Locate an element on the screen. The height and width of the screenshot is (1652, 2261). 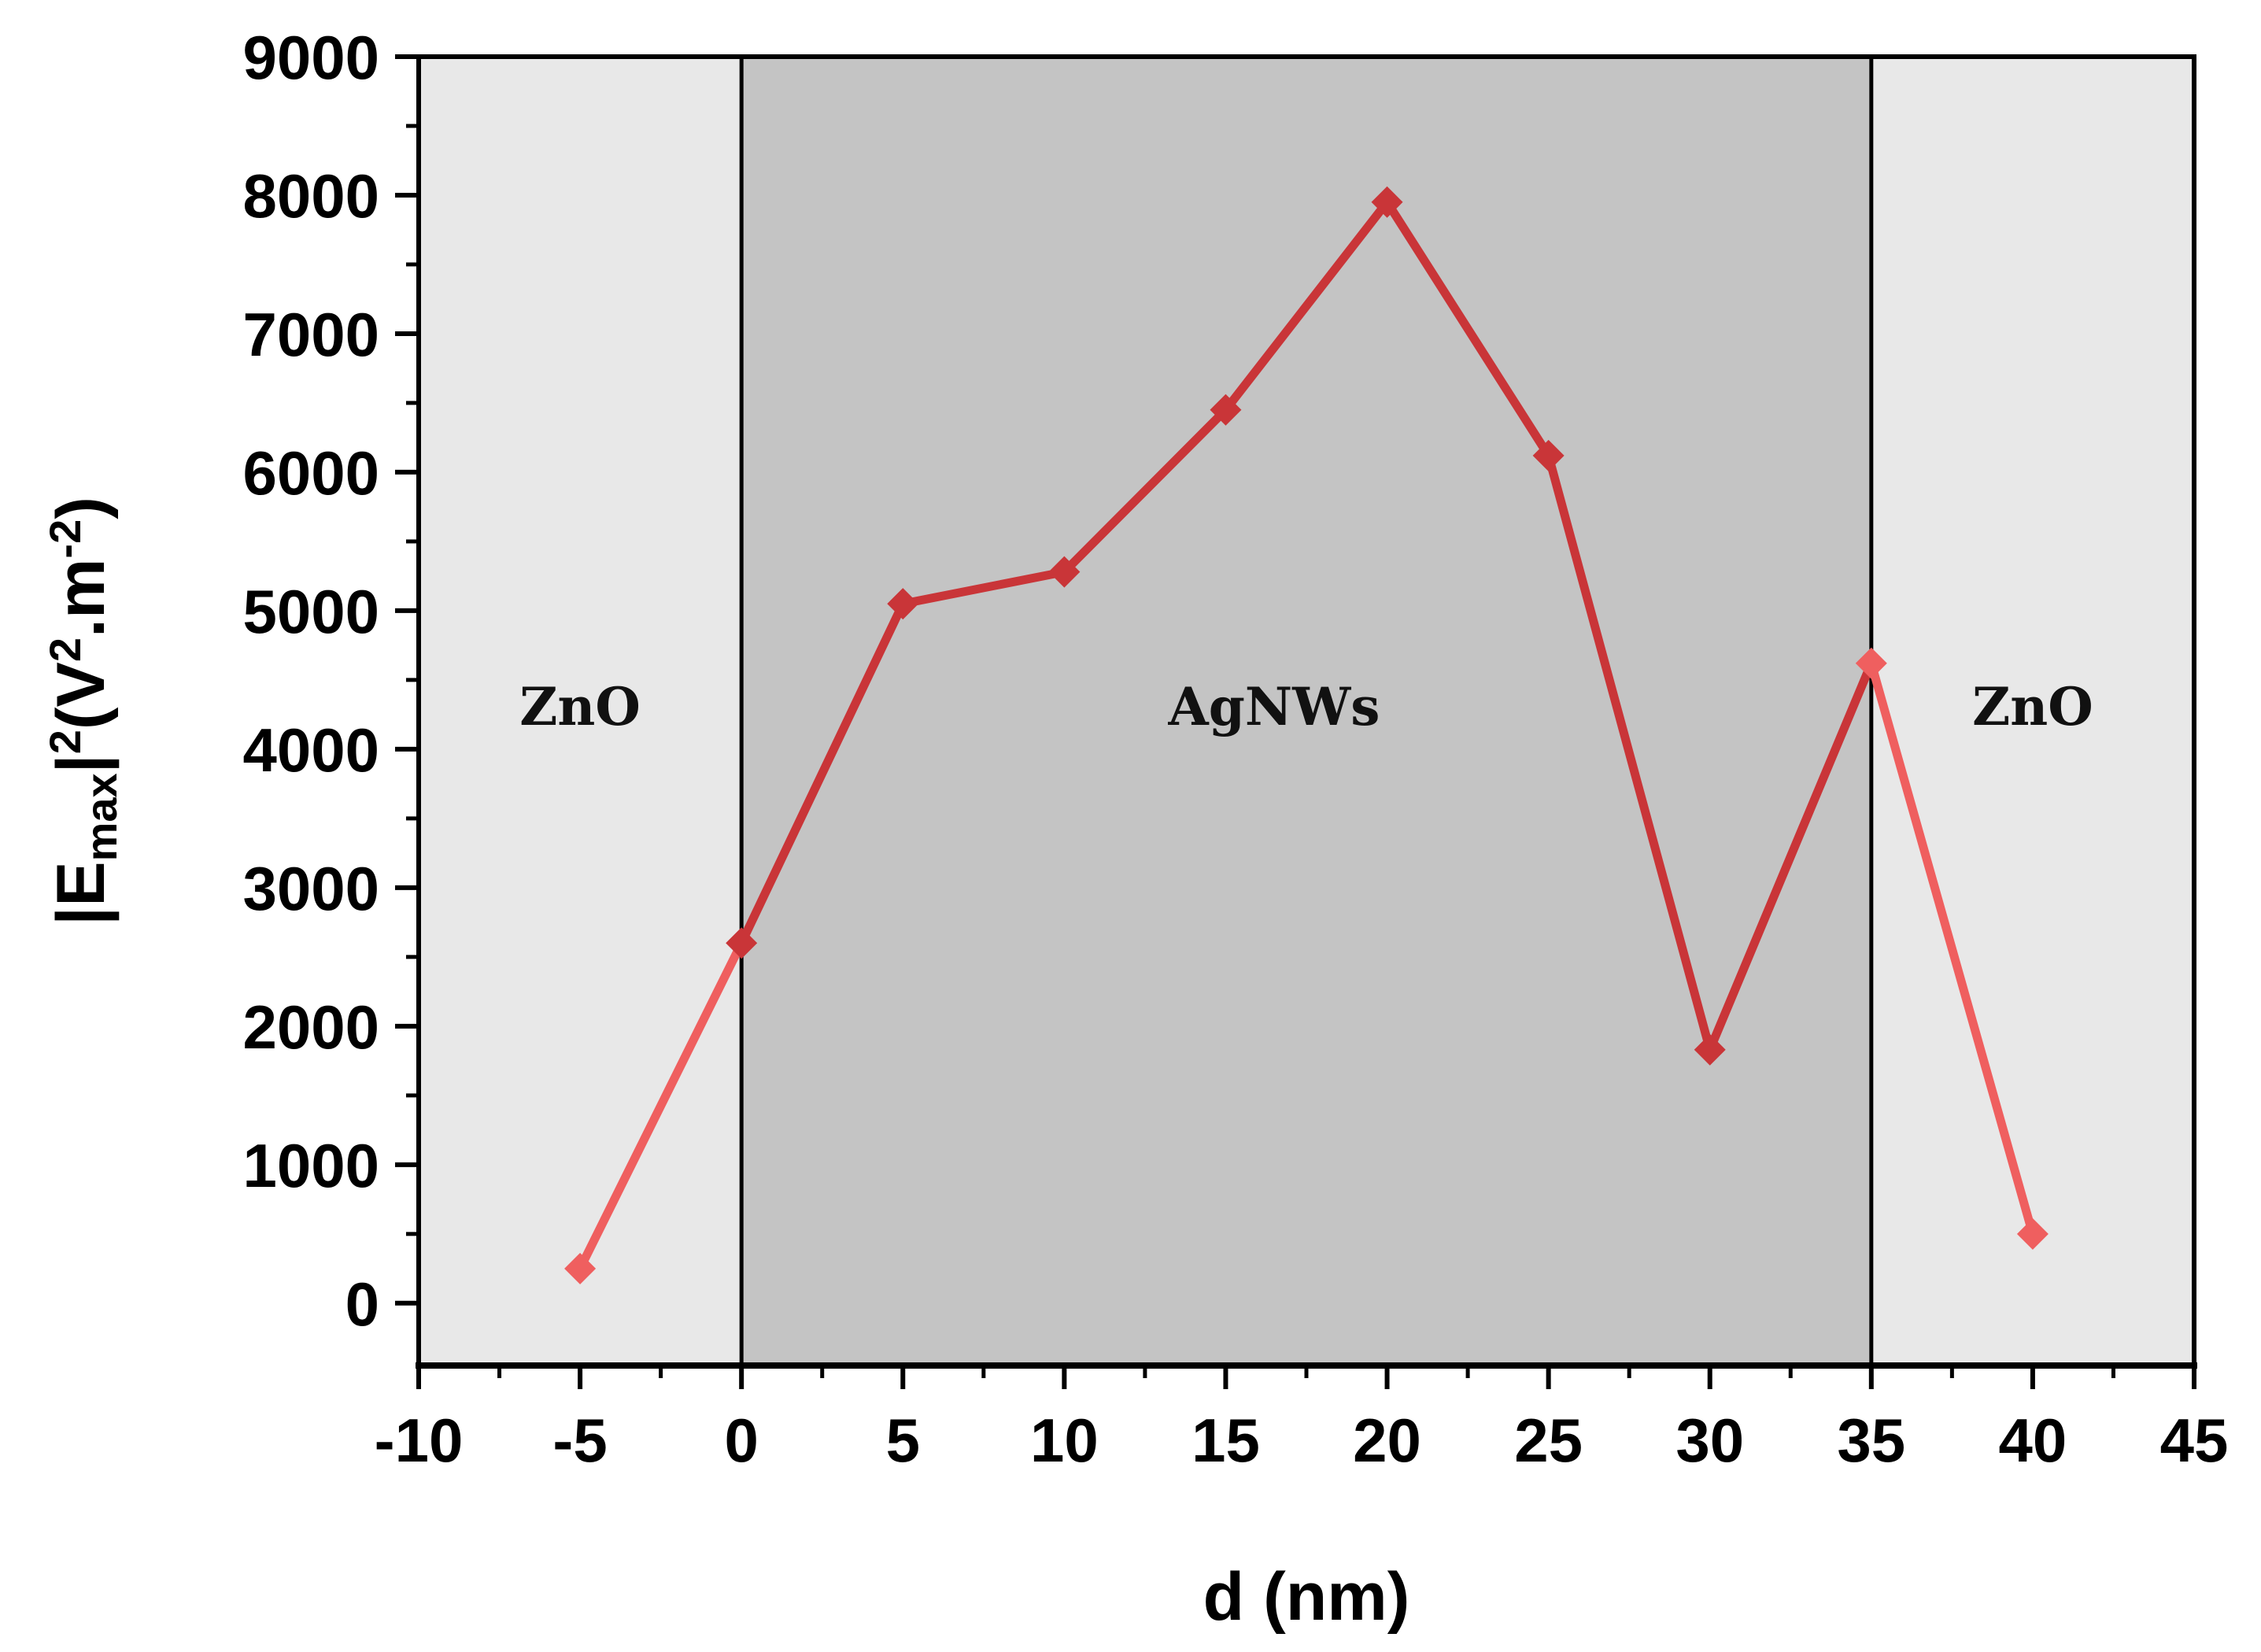
x-tick-label: 25 is located at coordinates (1548, 1441).